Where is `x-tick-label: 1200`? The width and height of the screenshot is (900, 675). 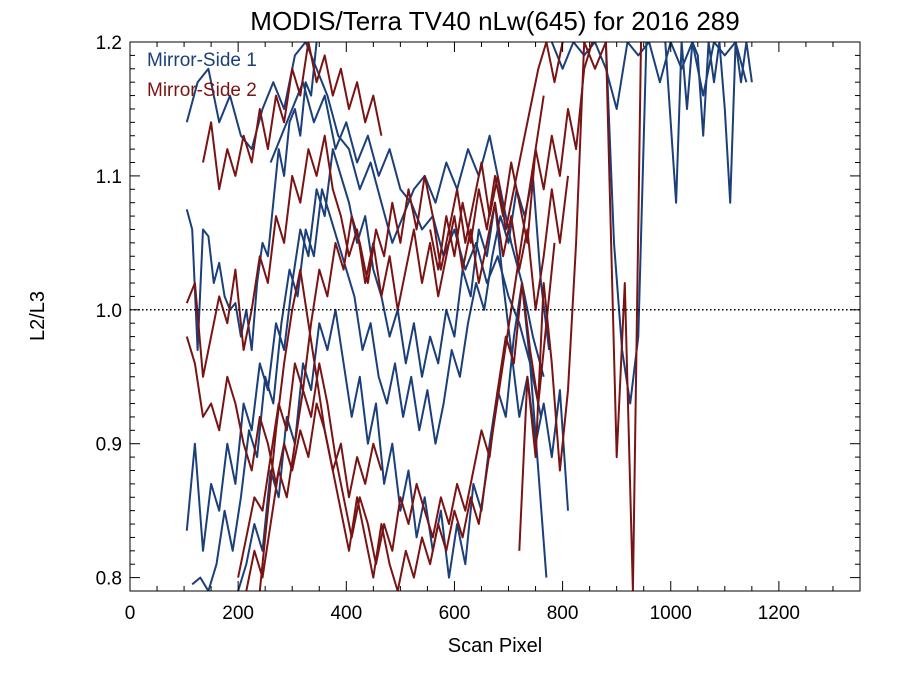 x-tick-label: 1200 is located at coordinates (779, 613).